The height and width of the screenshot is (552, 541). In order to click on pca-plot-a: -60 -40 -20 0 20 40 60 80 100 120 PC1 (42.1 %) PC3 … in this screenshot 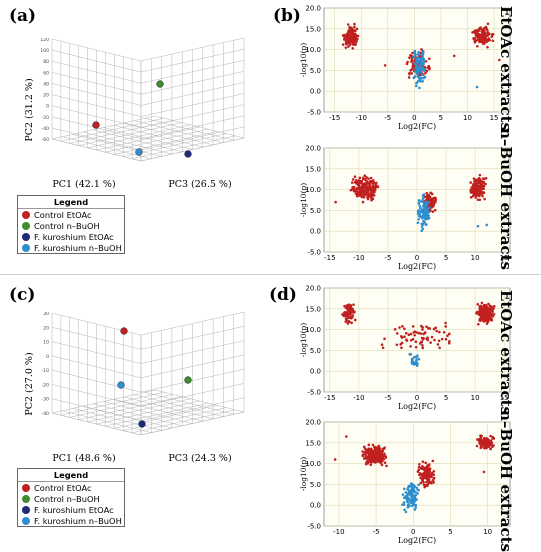, I will do `click(134, 114)`.